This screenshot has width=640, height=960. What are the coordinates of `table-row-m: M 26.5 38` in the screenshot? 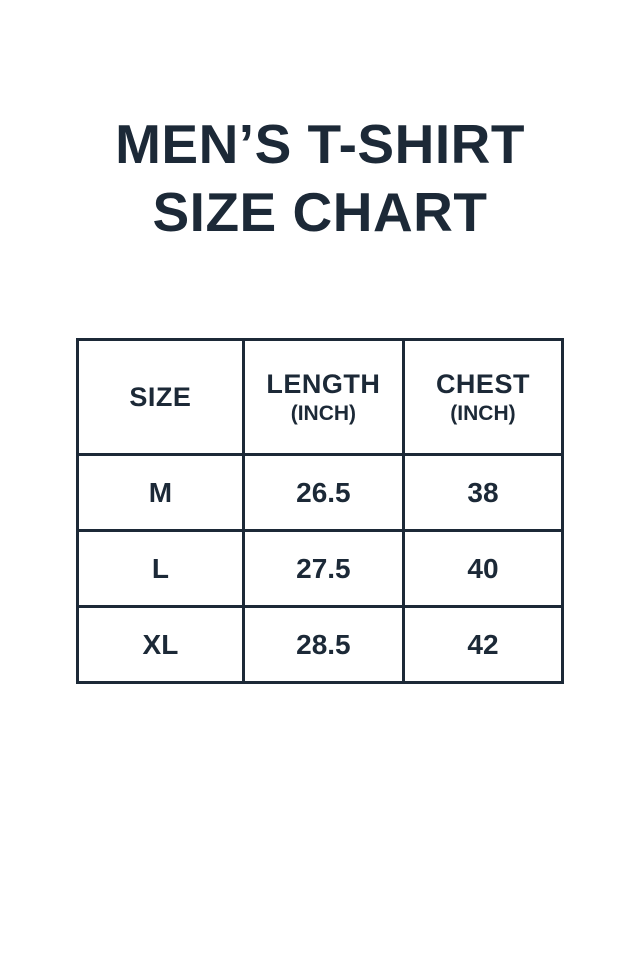 It's located at (320, 492).